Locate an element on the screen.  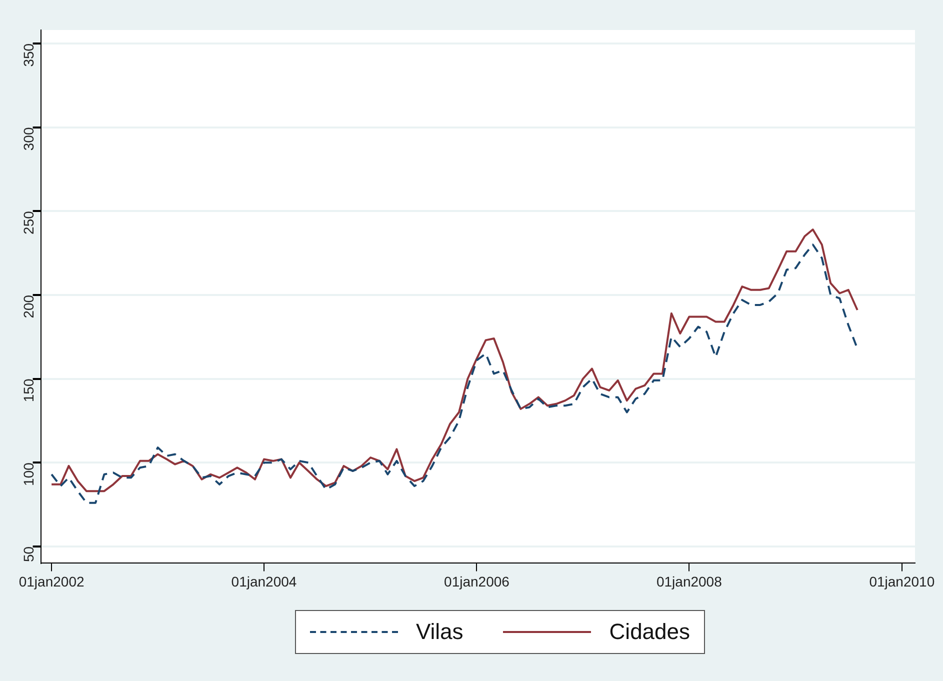
y-tick-label: 200 is located at coordinates (28, 306).